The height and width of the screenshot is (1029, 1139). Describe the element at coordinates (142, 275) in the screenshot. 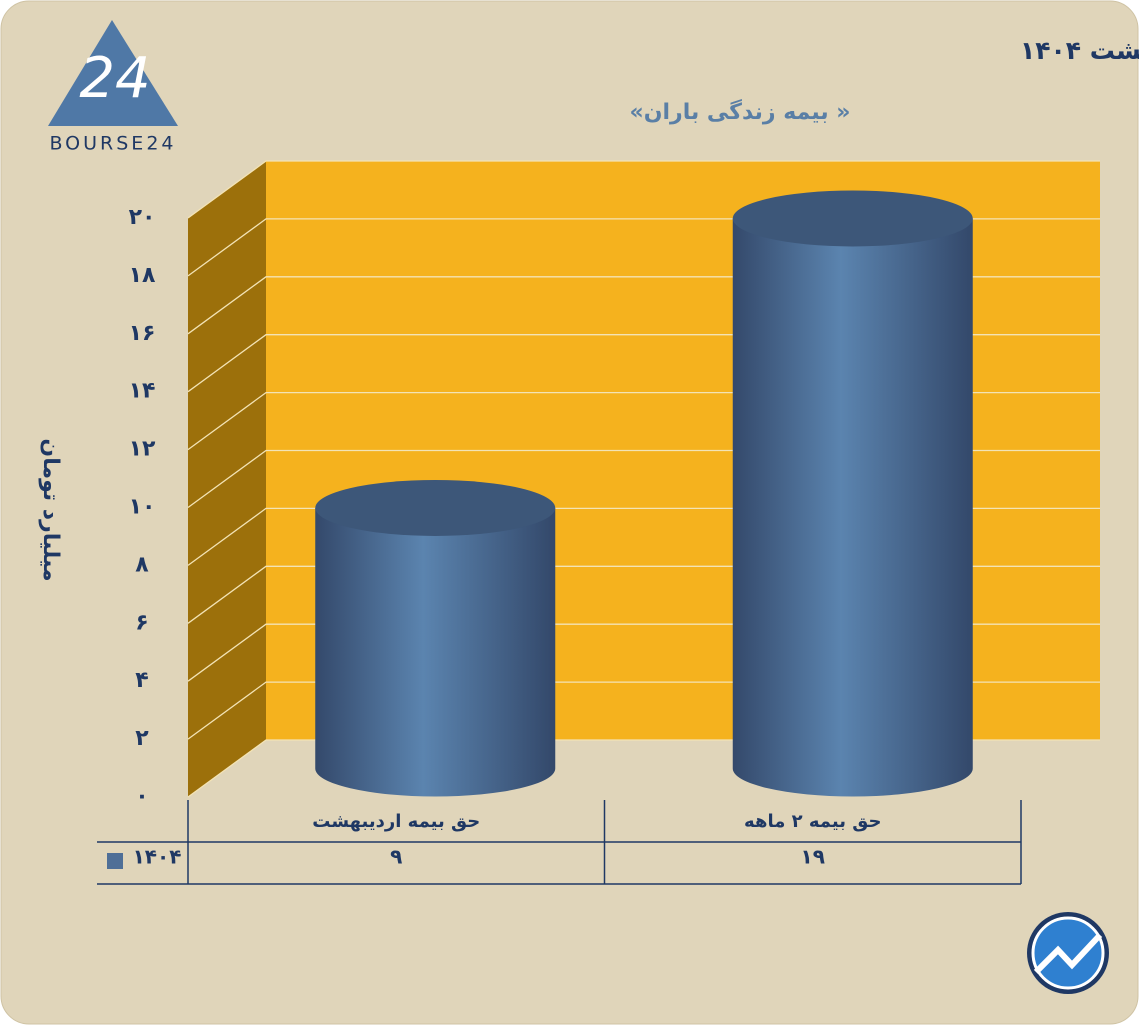

I see `y-tick-label: ۱۸` at that location.